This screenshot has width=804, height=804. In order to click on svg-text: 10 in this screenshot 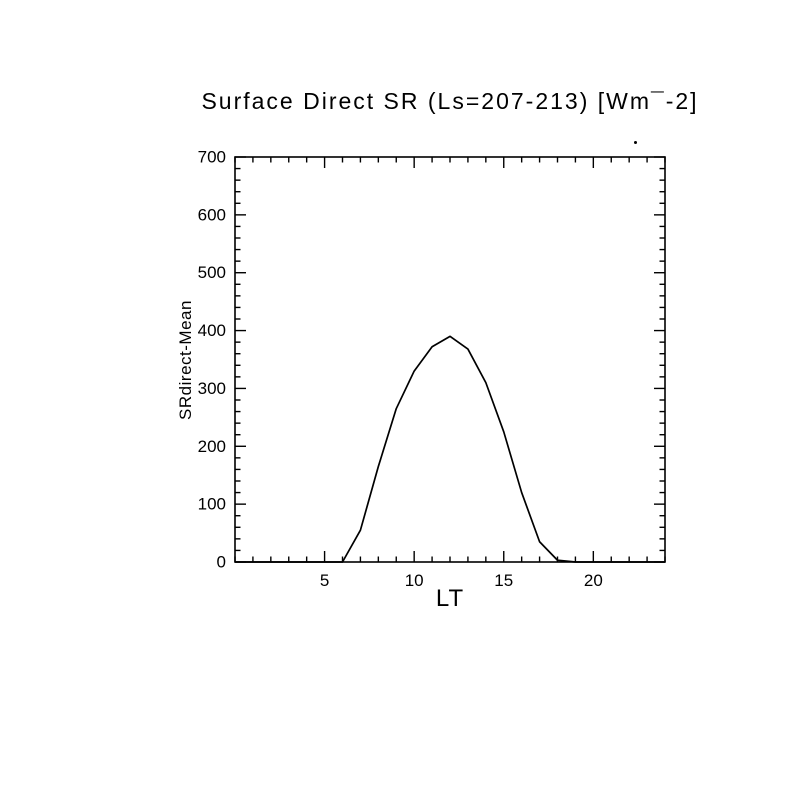, I will do `click(414, 580)`.